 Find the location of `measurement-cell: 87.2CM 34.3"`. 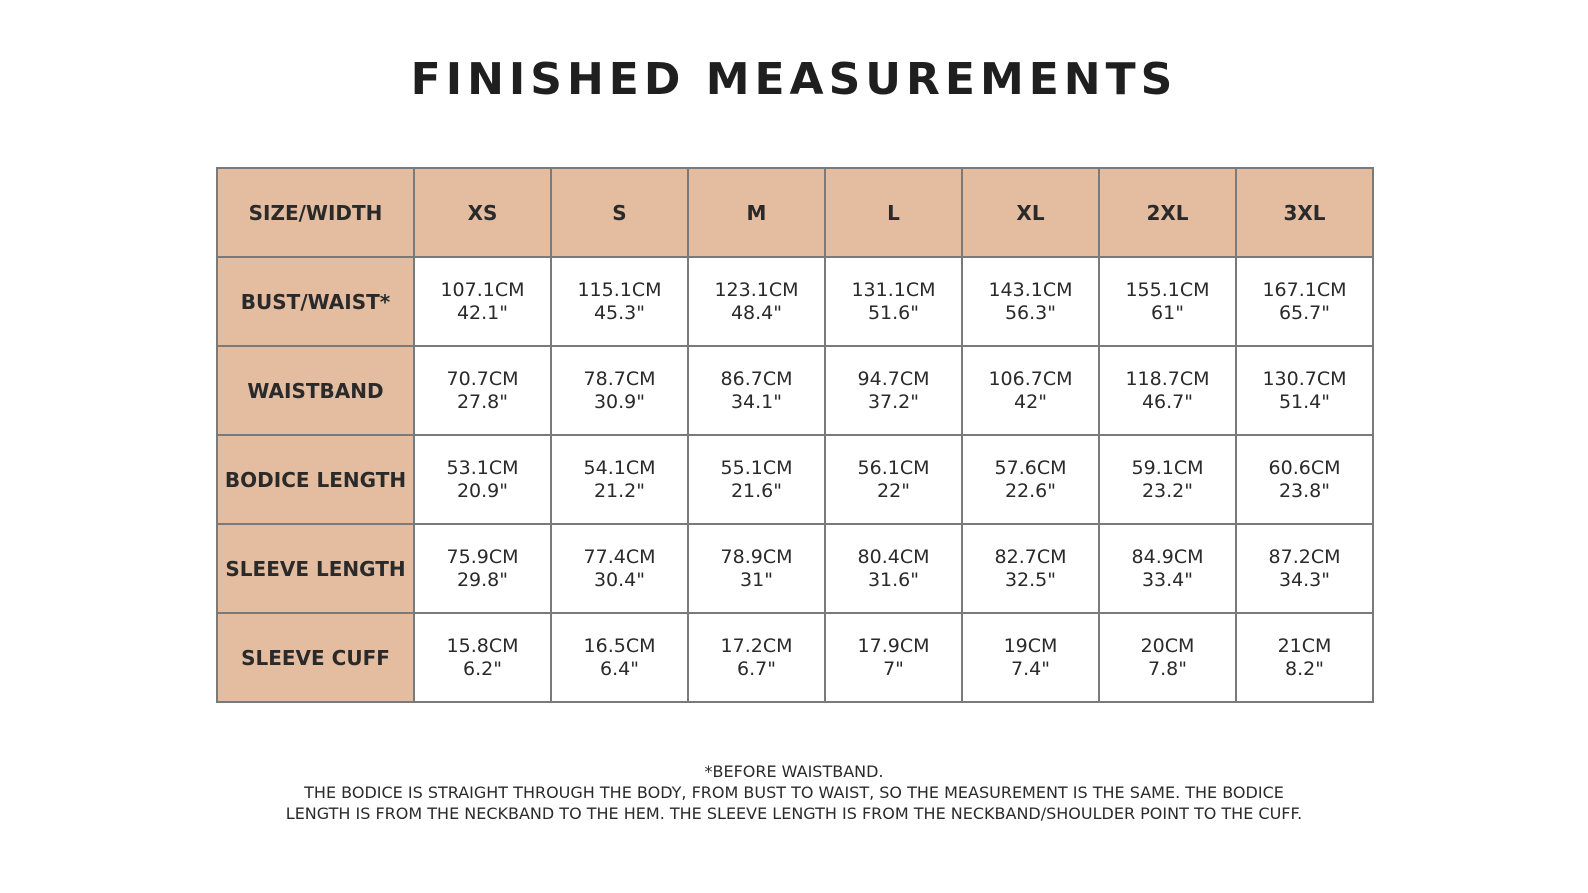

measurement-cell: 87.2CM 34.3" is located at coordinates (1304, 568).